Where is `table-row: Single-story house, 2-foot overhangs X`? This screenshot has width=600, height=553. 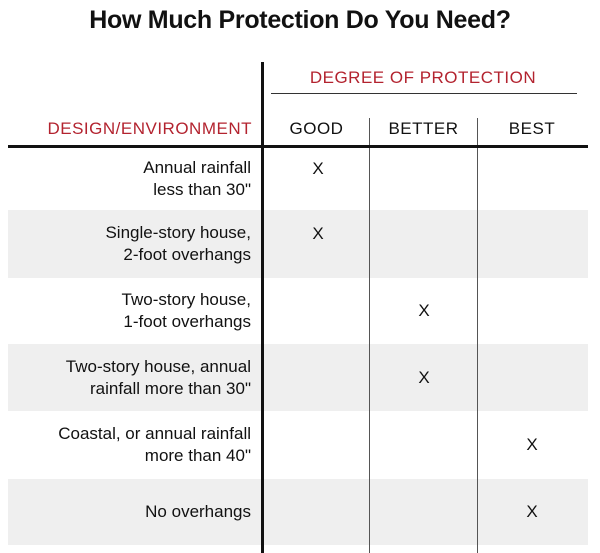 table-row: Single-story house, 2-foot overhangs X is located at coordinates (298, 244).